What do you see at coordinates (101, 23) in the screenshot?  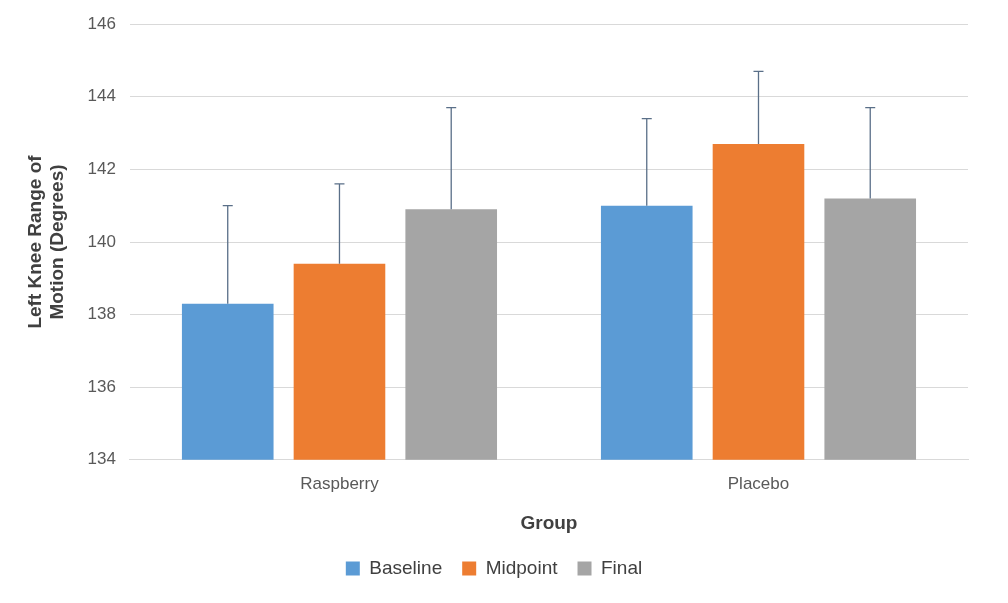 I see `y-tick-label: 146` at bounding box center [101, 23].